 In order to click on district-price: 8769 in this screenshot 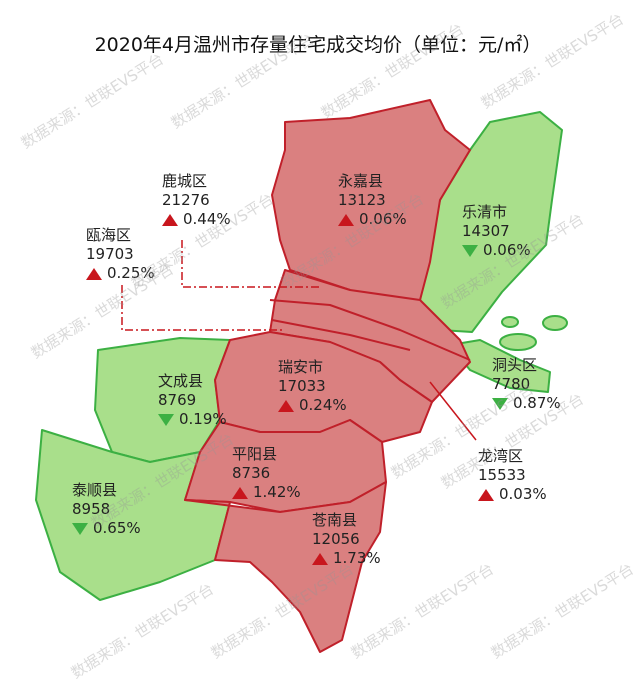, I will do `click(177, 400)`.